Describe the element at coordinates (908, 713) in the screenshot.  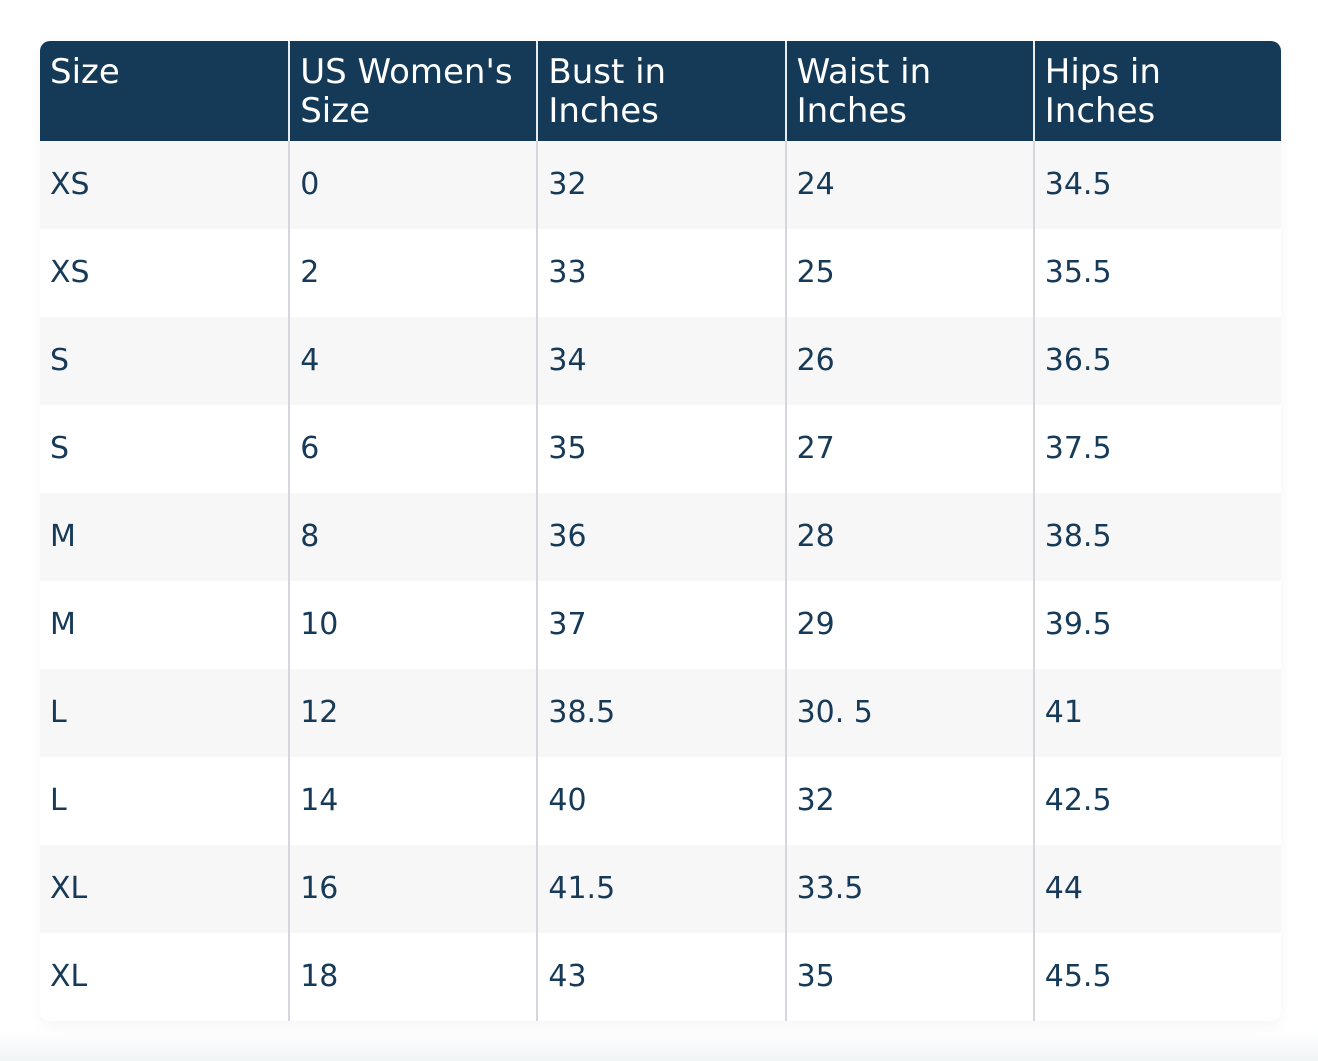
I see `table-cell: 30. 5` at that location.